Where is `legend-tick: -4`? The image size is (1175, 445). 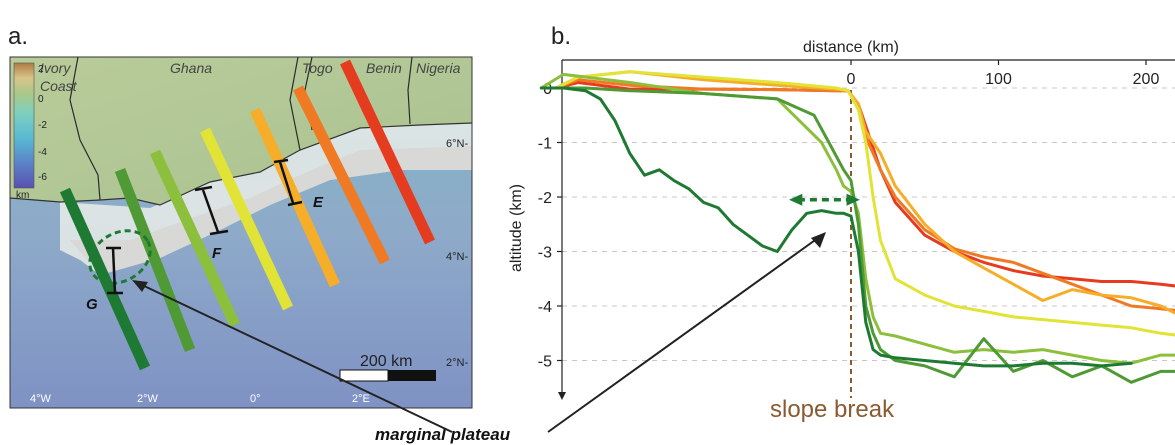
legend-tick: -4 is located at coordinates (42, 152).